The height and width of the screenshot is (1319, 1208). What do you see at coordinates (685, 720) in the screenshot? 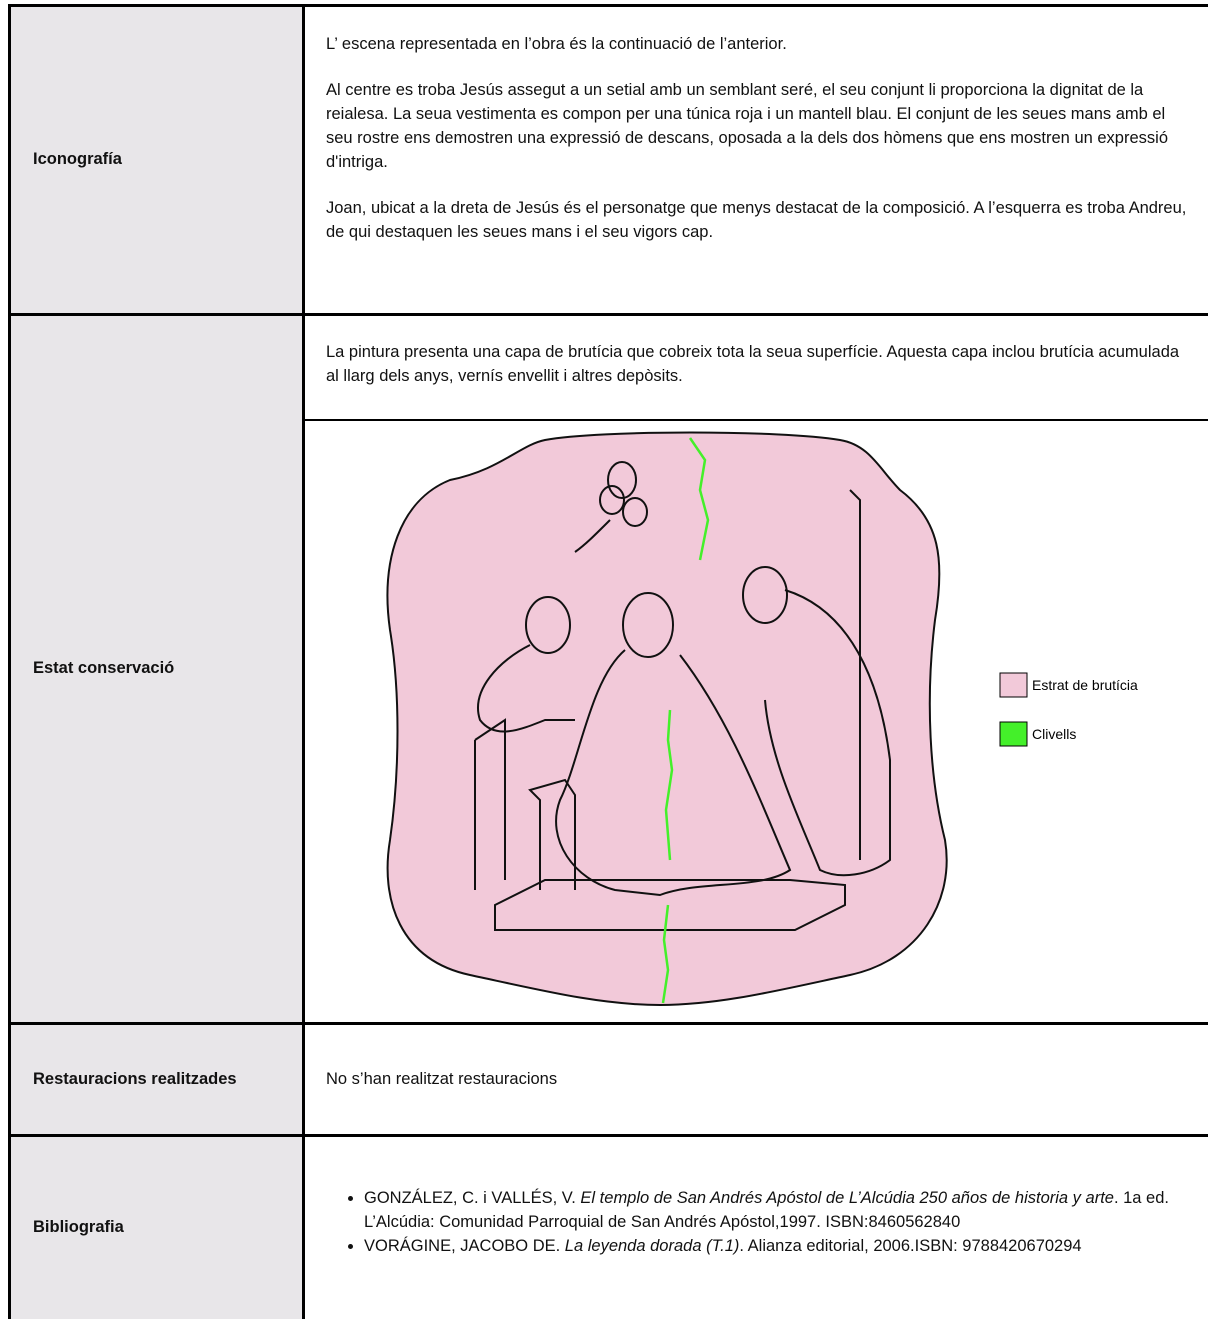
I see `crack` at bounding box center [685, 720].